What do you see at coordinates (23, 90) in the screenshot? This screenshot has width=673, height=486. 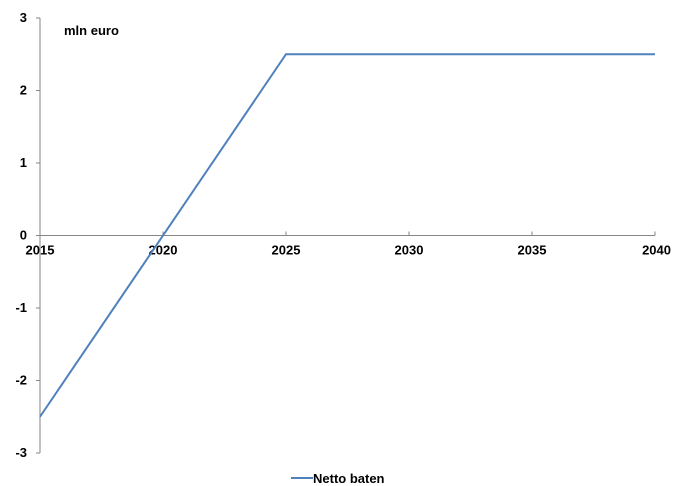 I see `y-tick-label: 2` at bounding box center [23, 90].